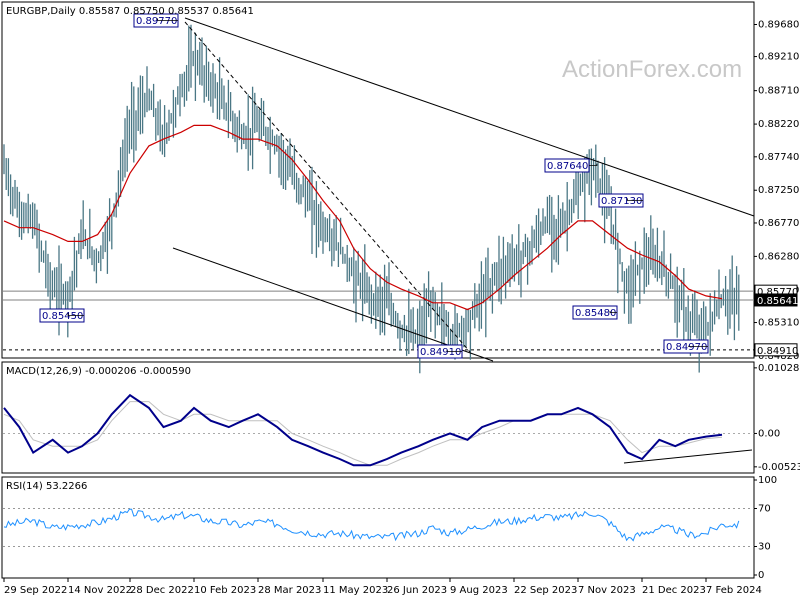 This screenshot has height=600, width=800. What do you see at coordinates (767, 480) in the screenshot?
I see `rsi-tick-label: 100` at bounding box center [767, 480].